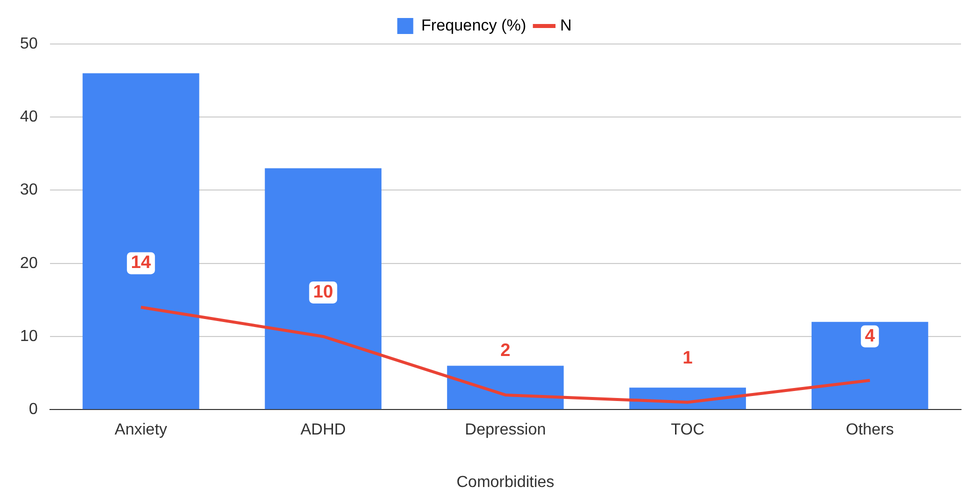 The width and height of the screenshot is (971, 504). I want to click on y-tick-label: 50, so click(29, 43).